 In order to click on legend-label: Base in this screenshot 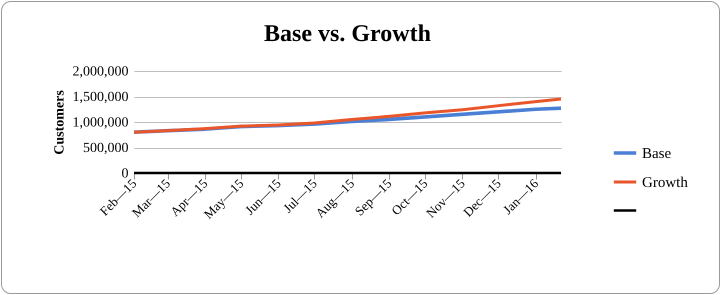, I will do `click(657, 154)`.